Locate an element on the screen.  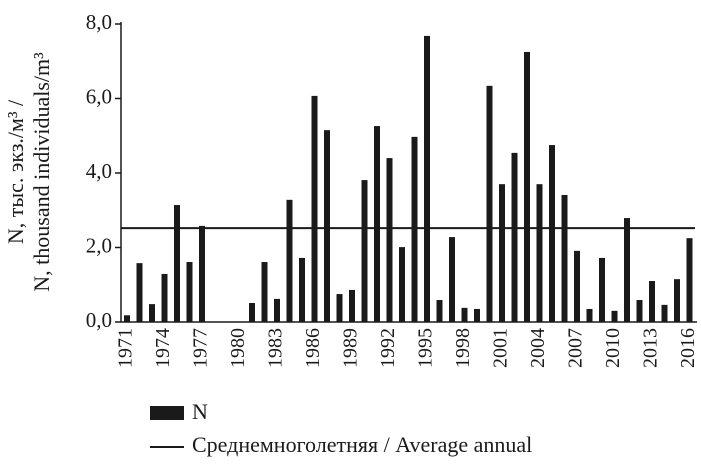
x-tick-label: 1992 is located at coordinates (388, 348).